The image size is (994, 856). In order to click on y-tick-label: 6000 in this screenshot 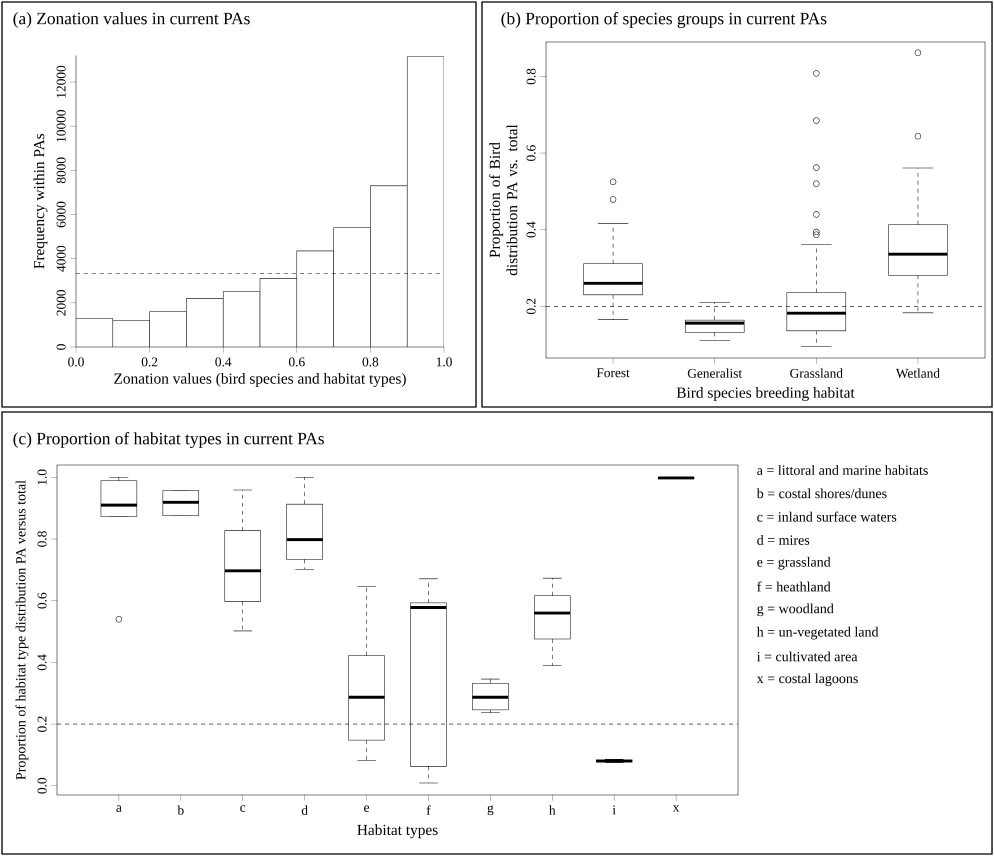, I will do `click(61, 215)`.